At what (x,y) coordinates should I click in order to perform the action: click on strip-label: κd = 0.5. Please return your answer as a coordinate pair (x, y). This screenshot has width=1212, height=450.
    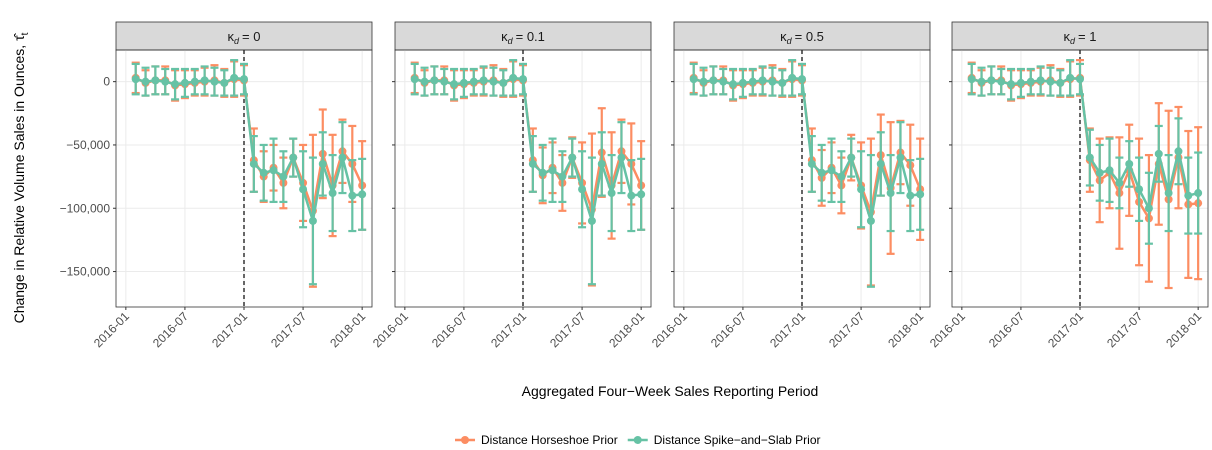
    Looking at the image, I should click on (802, 37).